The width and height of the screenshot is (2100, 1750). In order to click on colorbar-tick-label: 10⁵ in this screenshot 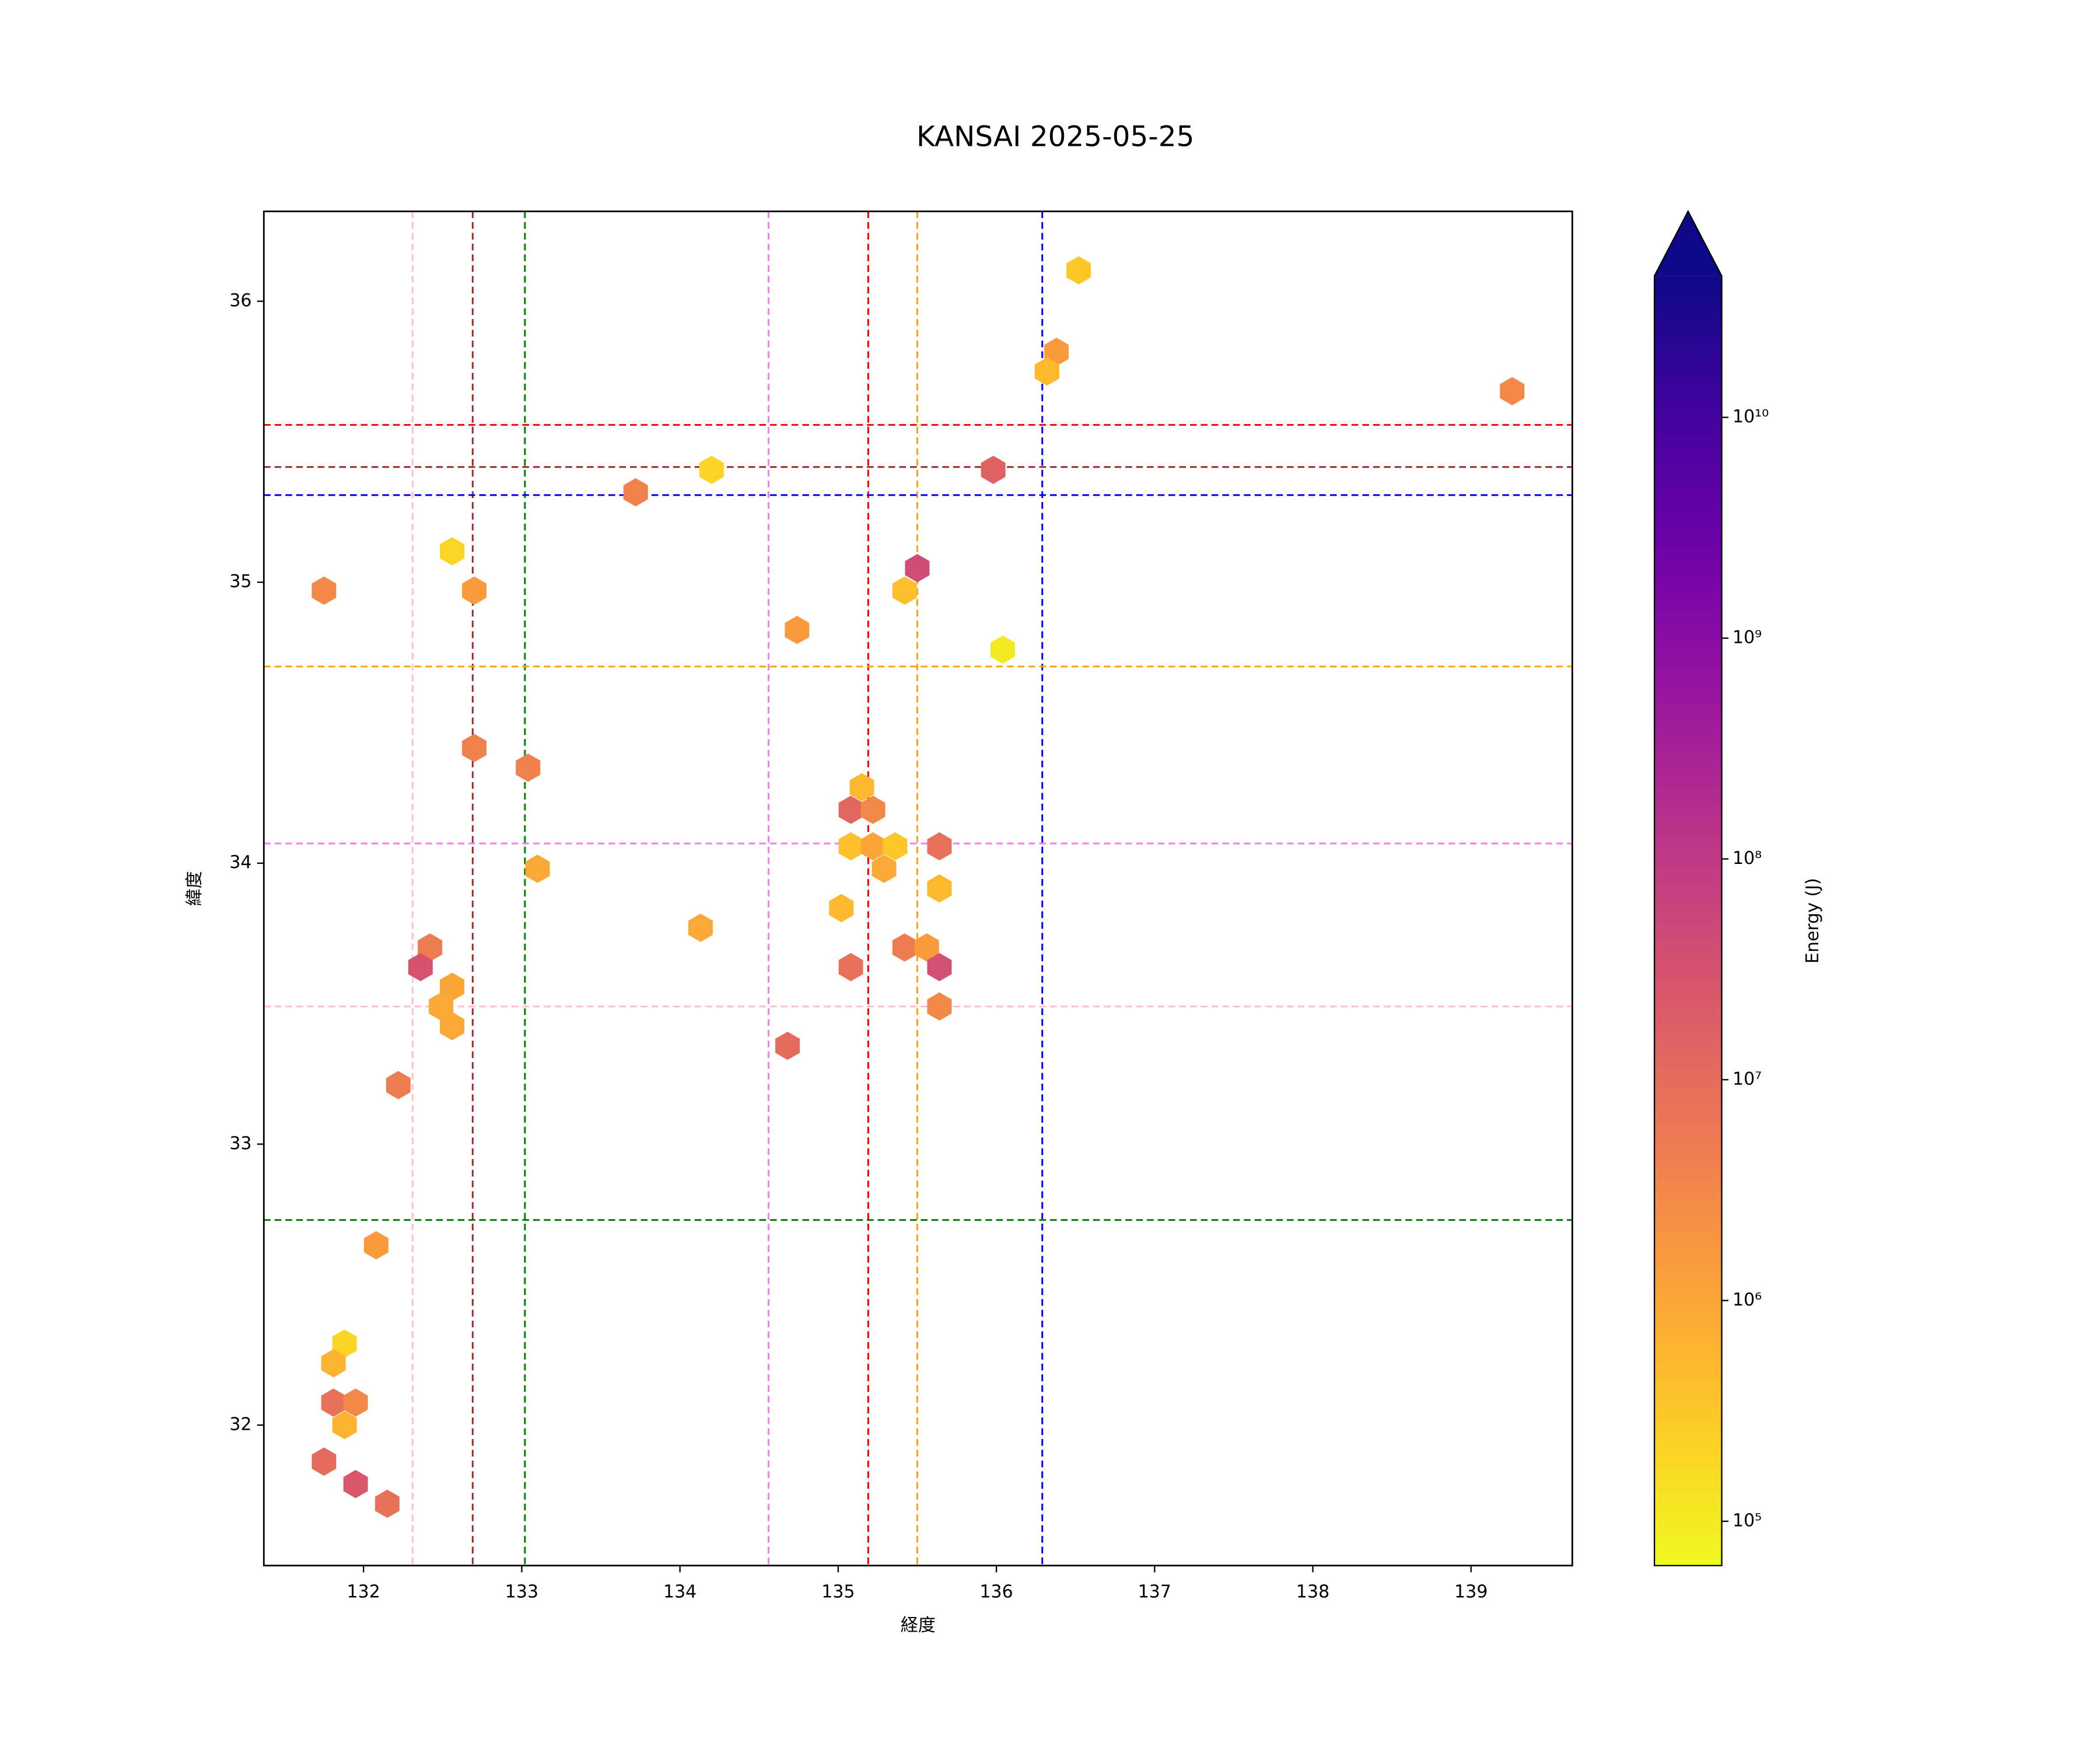, I will do `click(1747, 1520)`.